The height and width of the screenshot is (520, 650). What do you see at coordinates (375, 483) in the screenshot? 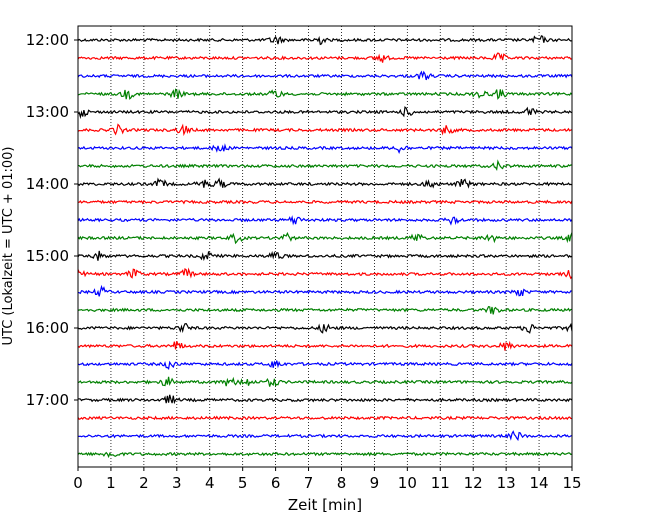
I see `x-tick-label: 9` at bounding box center [375, 483].